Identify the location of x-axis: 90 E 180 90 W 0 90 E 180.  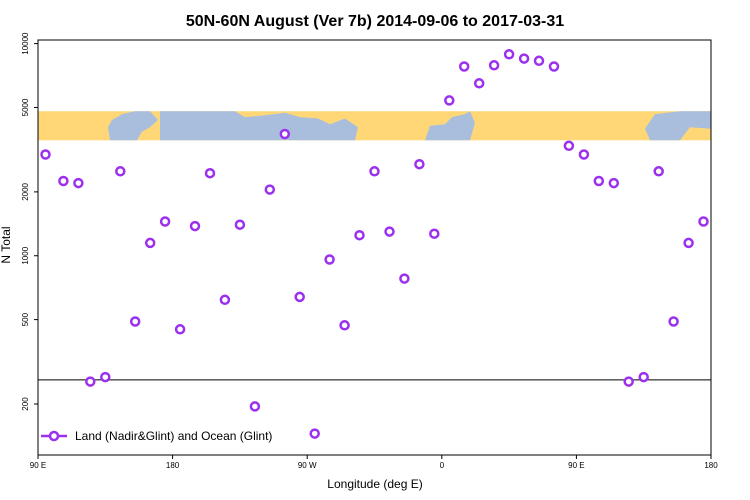
(374, 462).